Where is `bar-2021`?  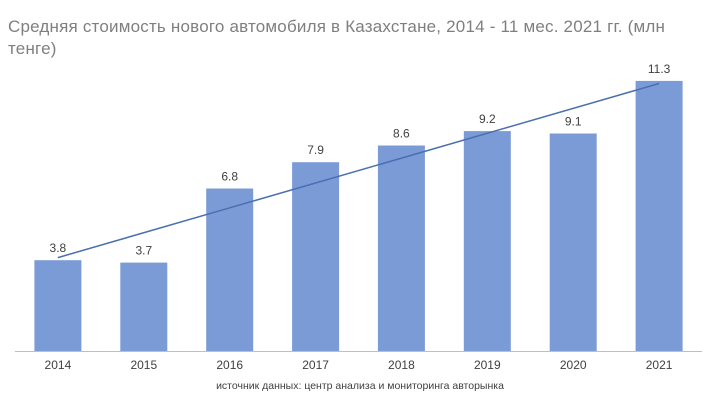
bar-2021 is located at coordinates (659, 216).